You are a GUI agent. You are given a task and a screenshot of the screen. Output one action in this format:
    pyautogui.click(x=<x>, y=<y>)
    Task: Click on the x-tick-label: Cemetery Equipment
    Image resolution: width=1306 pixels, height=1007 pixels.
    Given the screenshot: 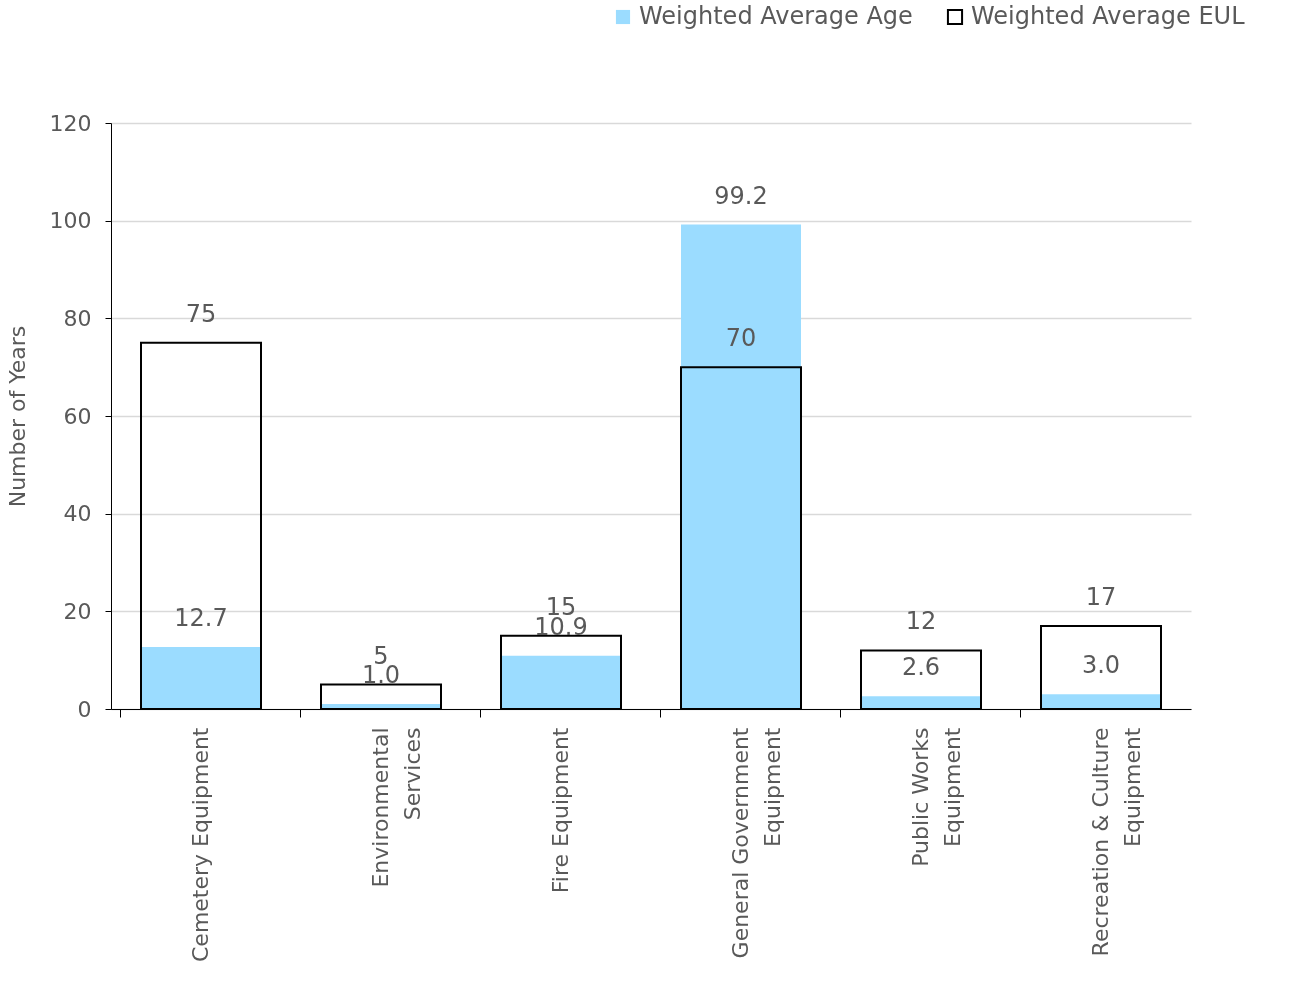 What is the action you would take?
    pyautogui.click(x=200, y=845)
    